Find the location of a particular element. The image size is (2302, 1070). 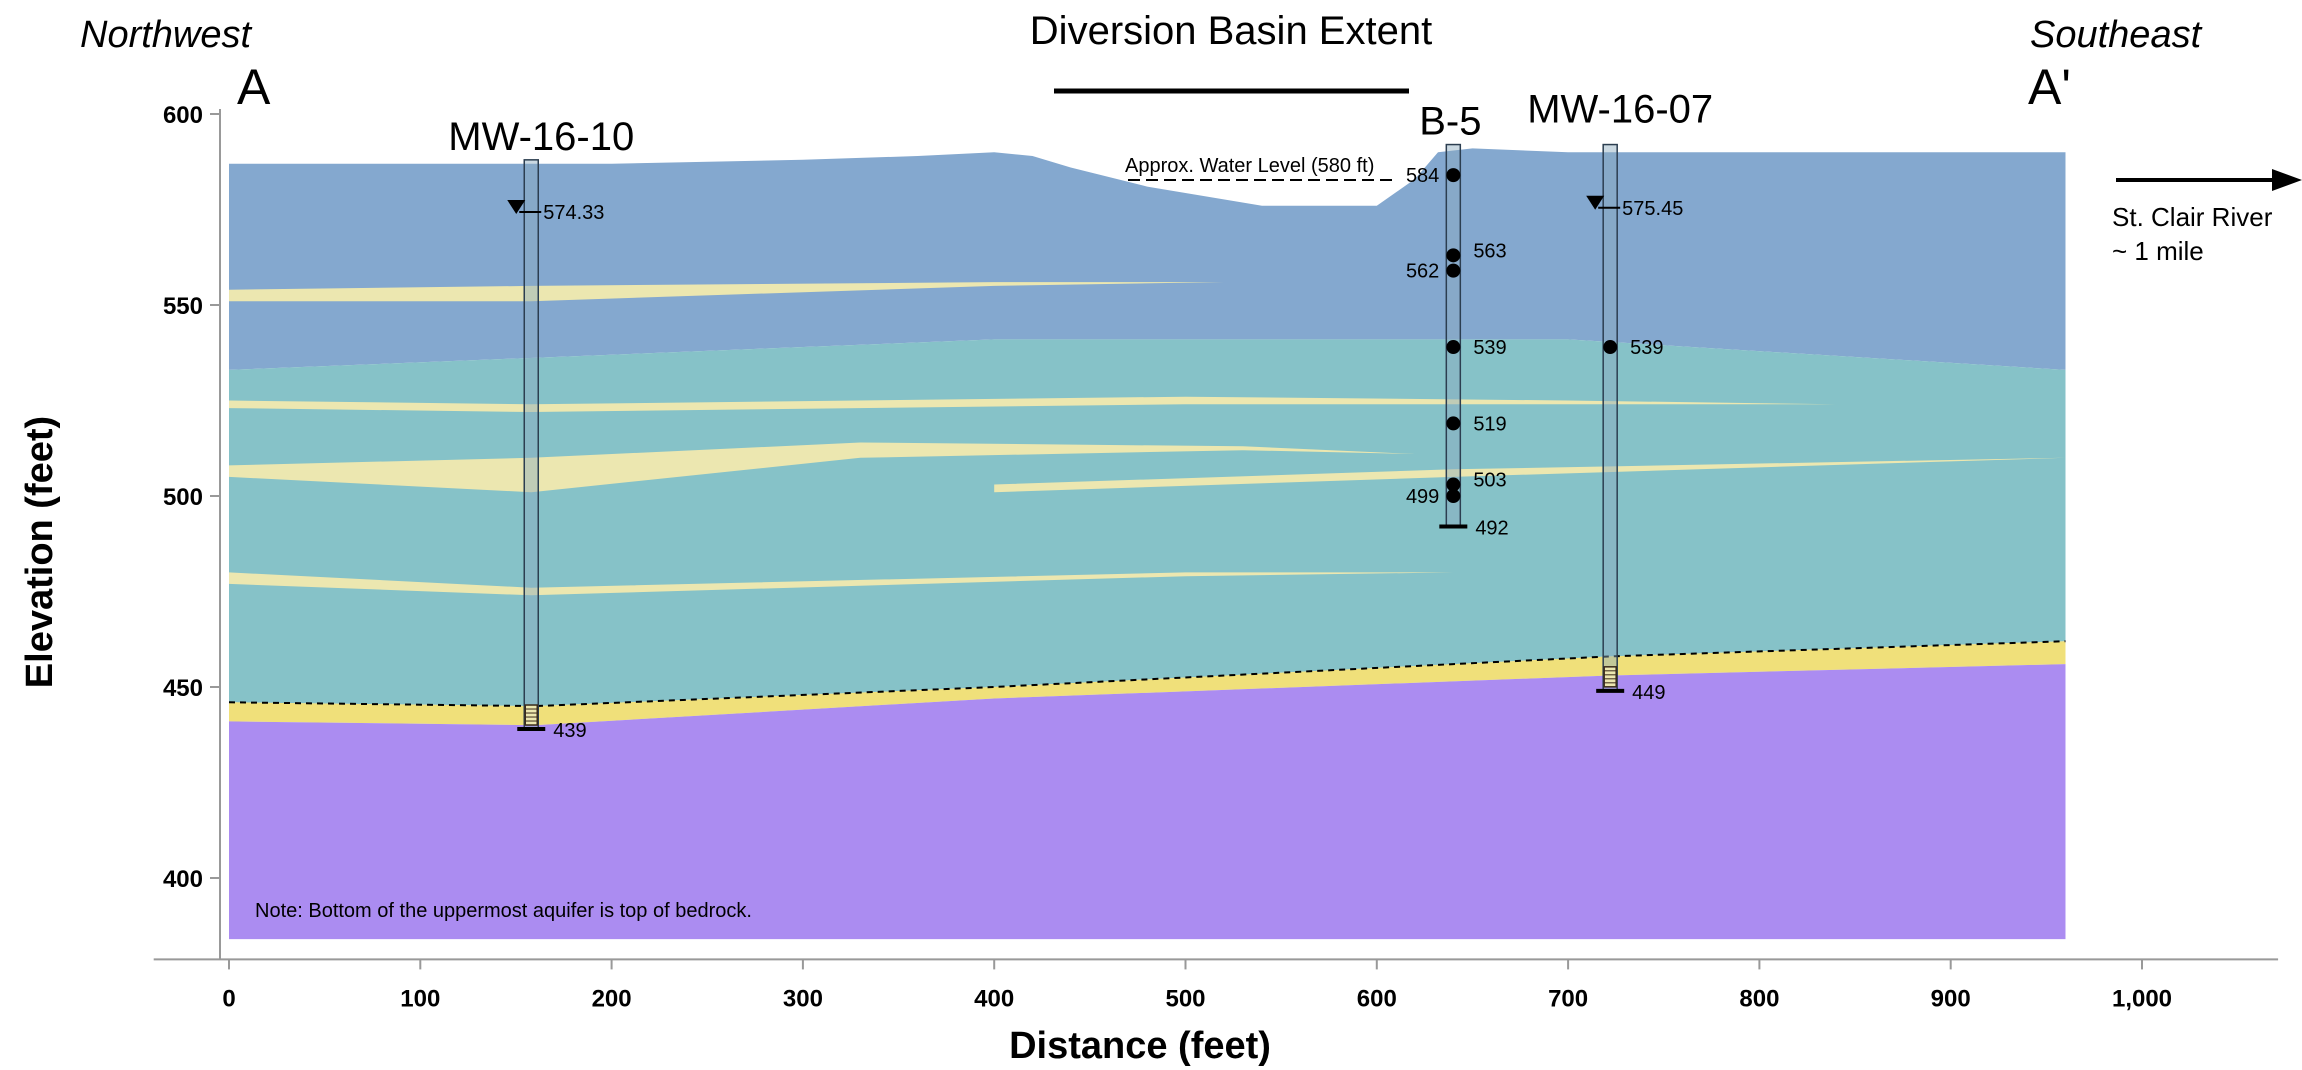

river-arrow-head-icon is located at coordinates (2287, 180).